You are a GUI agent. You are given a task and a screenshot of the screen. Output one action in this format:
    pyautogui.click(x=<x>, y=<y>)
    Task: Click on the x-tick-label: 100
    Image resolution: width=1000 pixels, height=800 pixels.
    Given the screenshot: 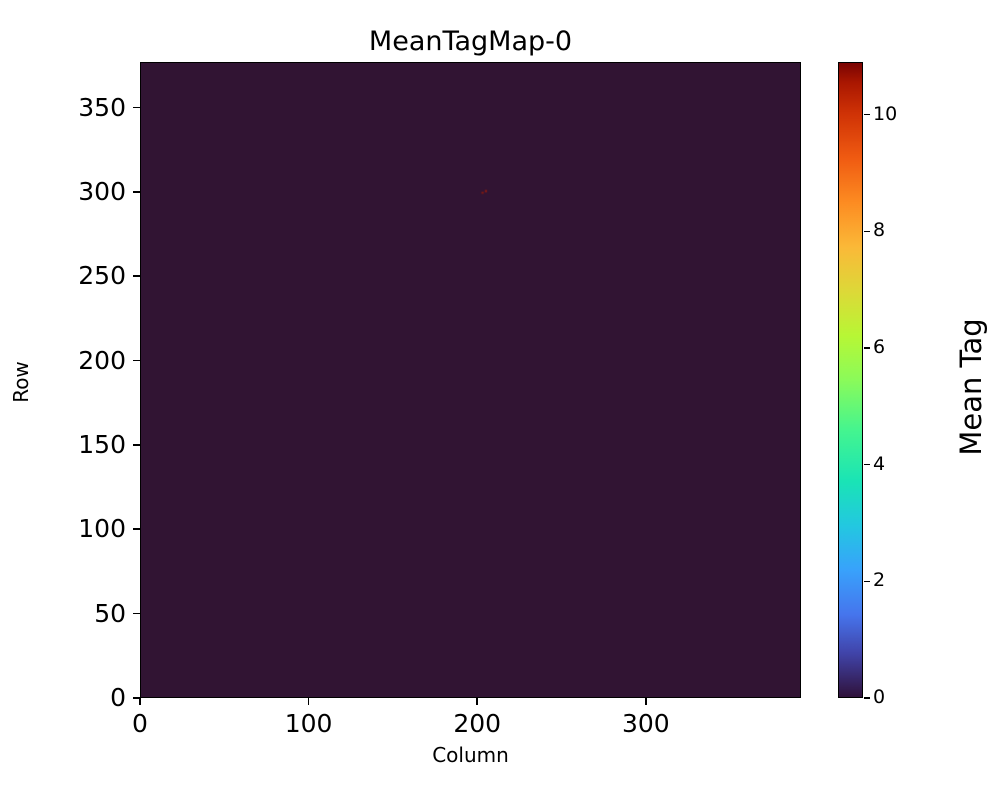 What is the action you would take?
    pyautogui.click(x=308, y=723)
    